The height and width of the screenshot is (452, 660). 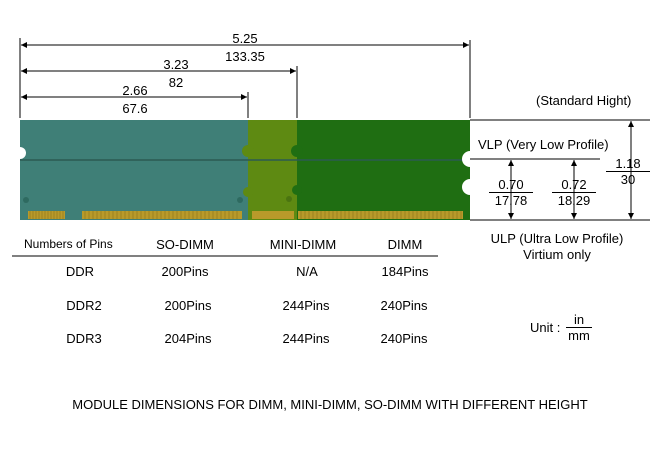 I want to click on dimension-vlp-mm: 17.78, so click(x=511, y=200).